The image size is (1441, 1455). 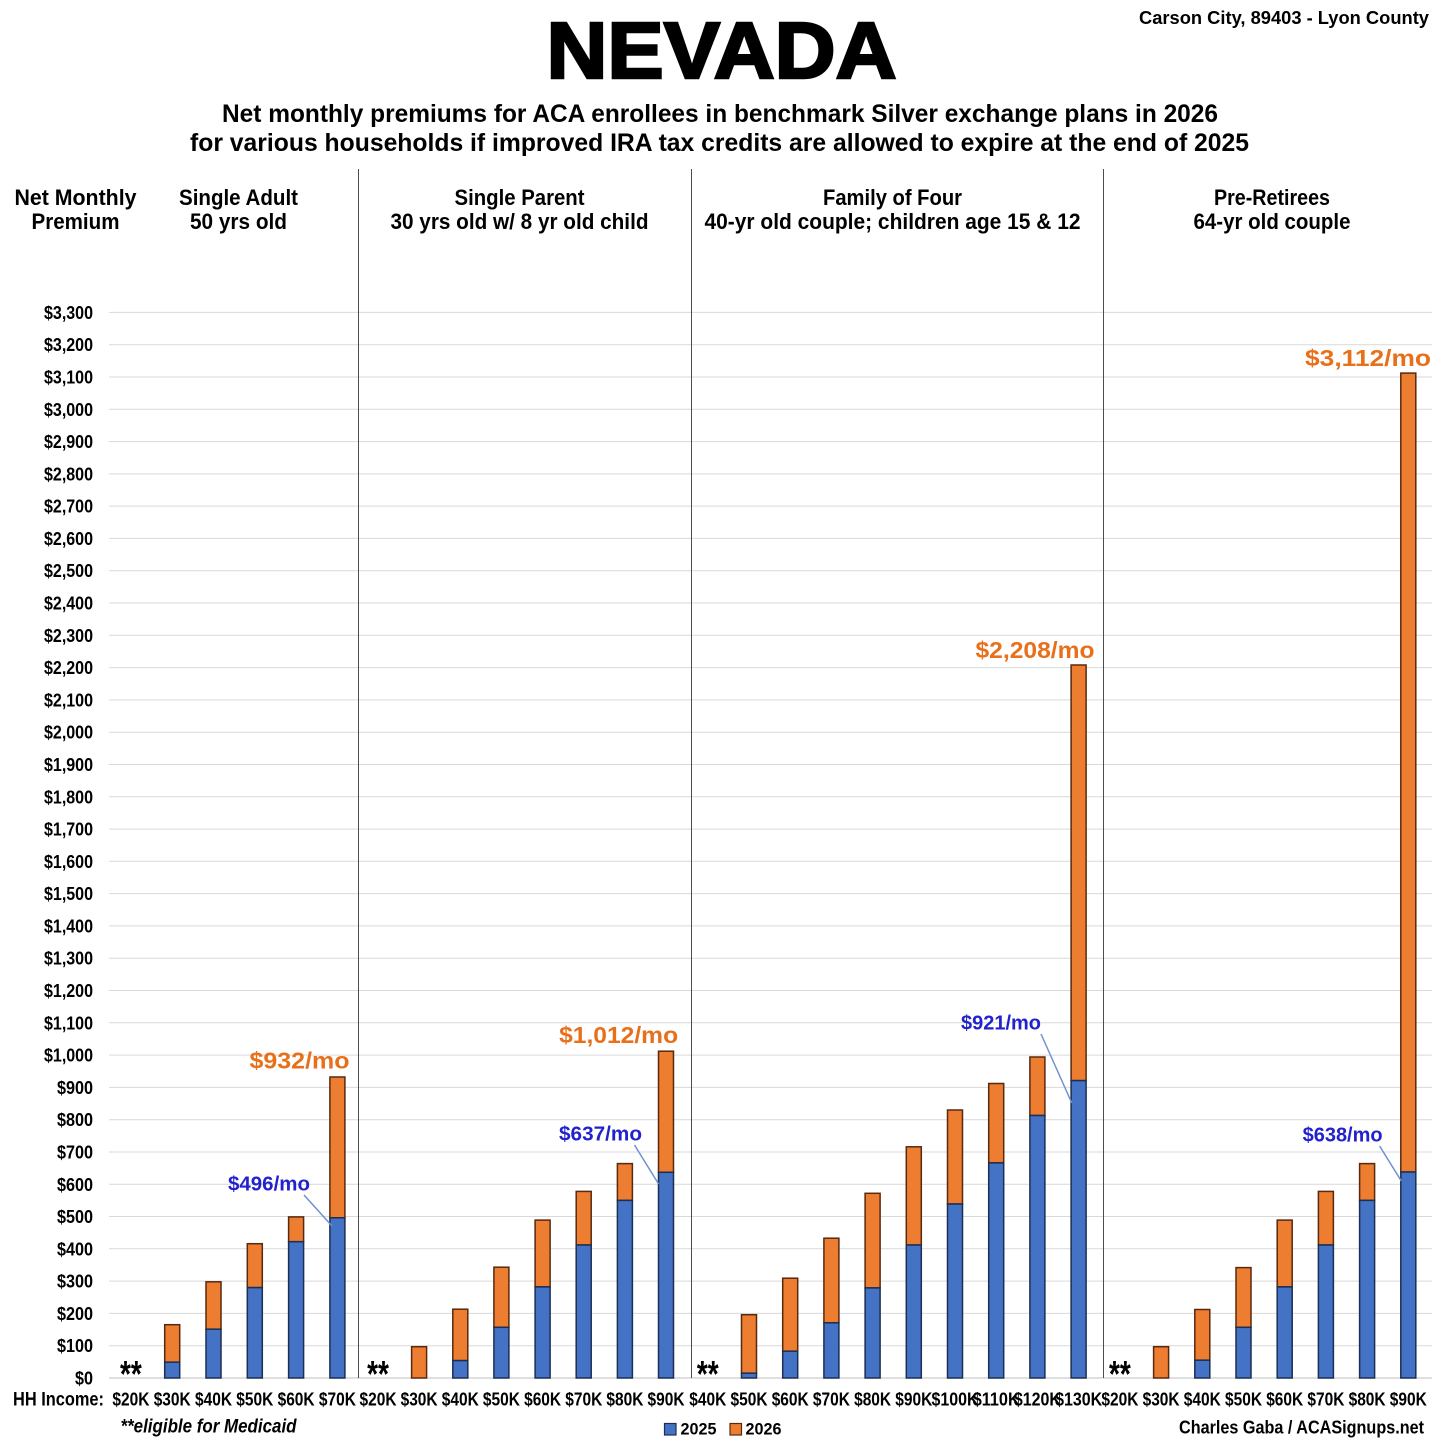 What do you see at coordinates (68, 668) in the screenshot?
I see `svg-text: $2,200` at bounding box center [68, 668].